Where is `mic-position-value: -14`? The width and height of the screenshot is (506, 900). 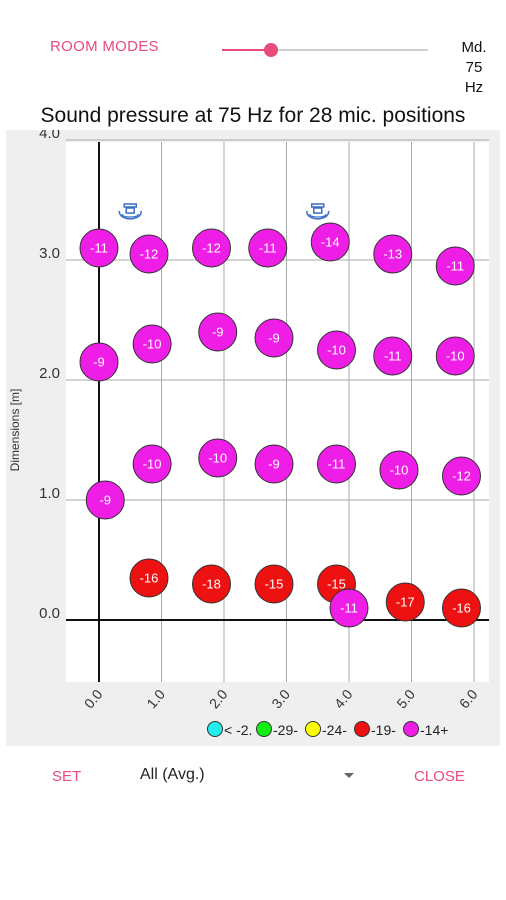
mic-position-value: -14 is located at coordinates (330, 242).